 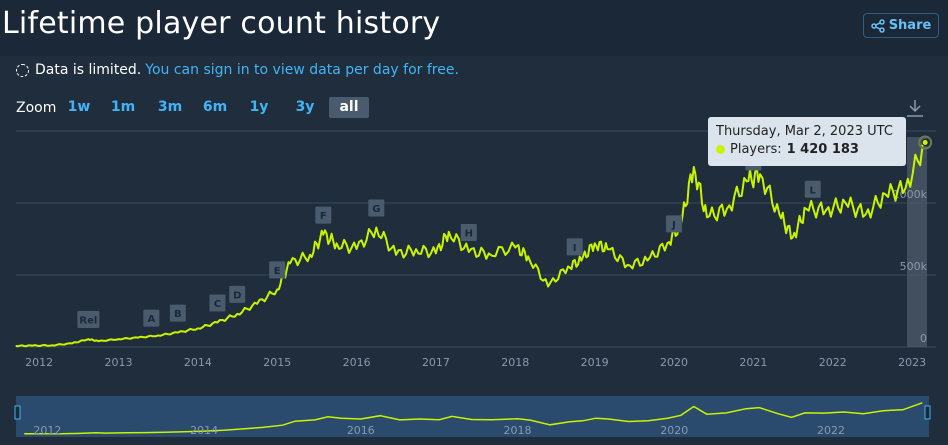 What do you see at coordinates (259, 107) in the screenshot?
I see `zoom-1y-button: 1y` at bounding box center [259, 107].